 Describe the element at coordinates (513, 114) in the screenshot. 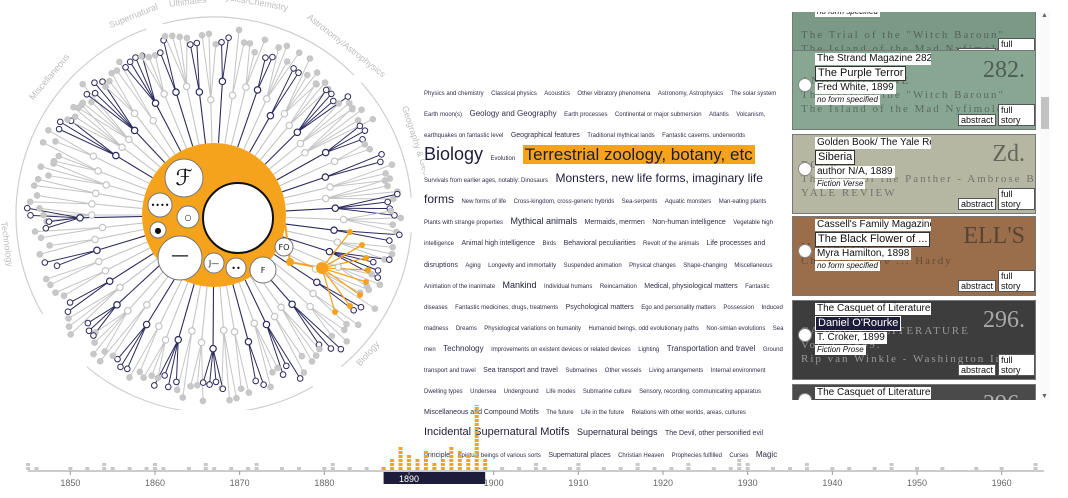

I see `cloud-term: Geology and Geography` at that location.